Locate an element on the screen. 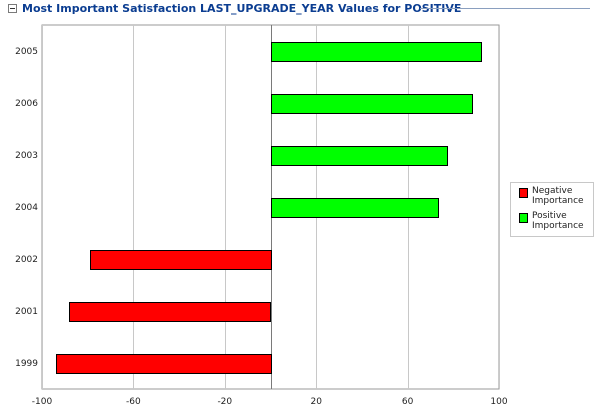  y-category-label-2005: 2005 is located at coordinates (26, 52).